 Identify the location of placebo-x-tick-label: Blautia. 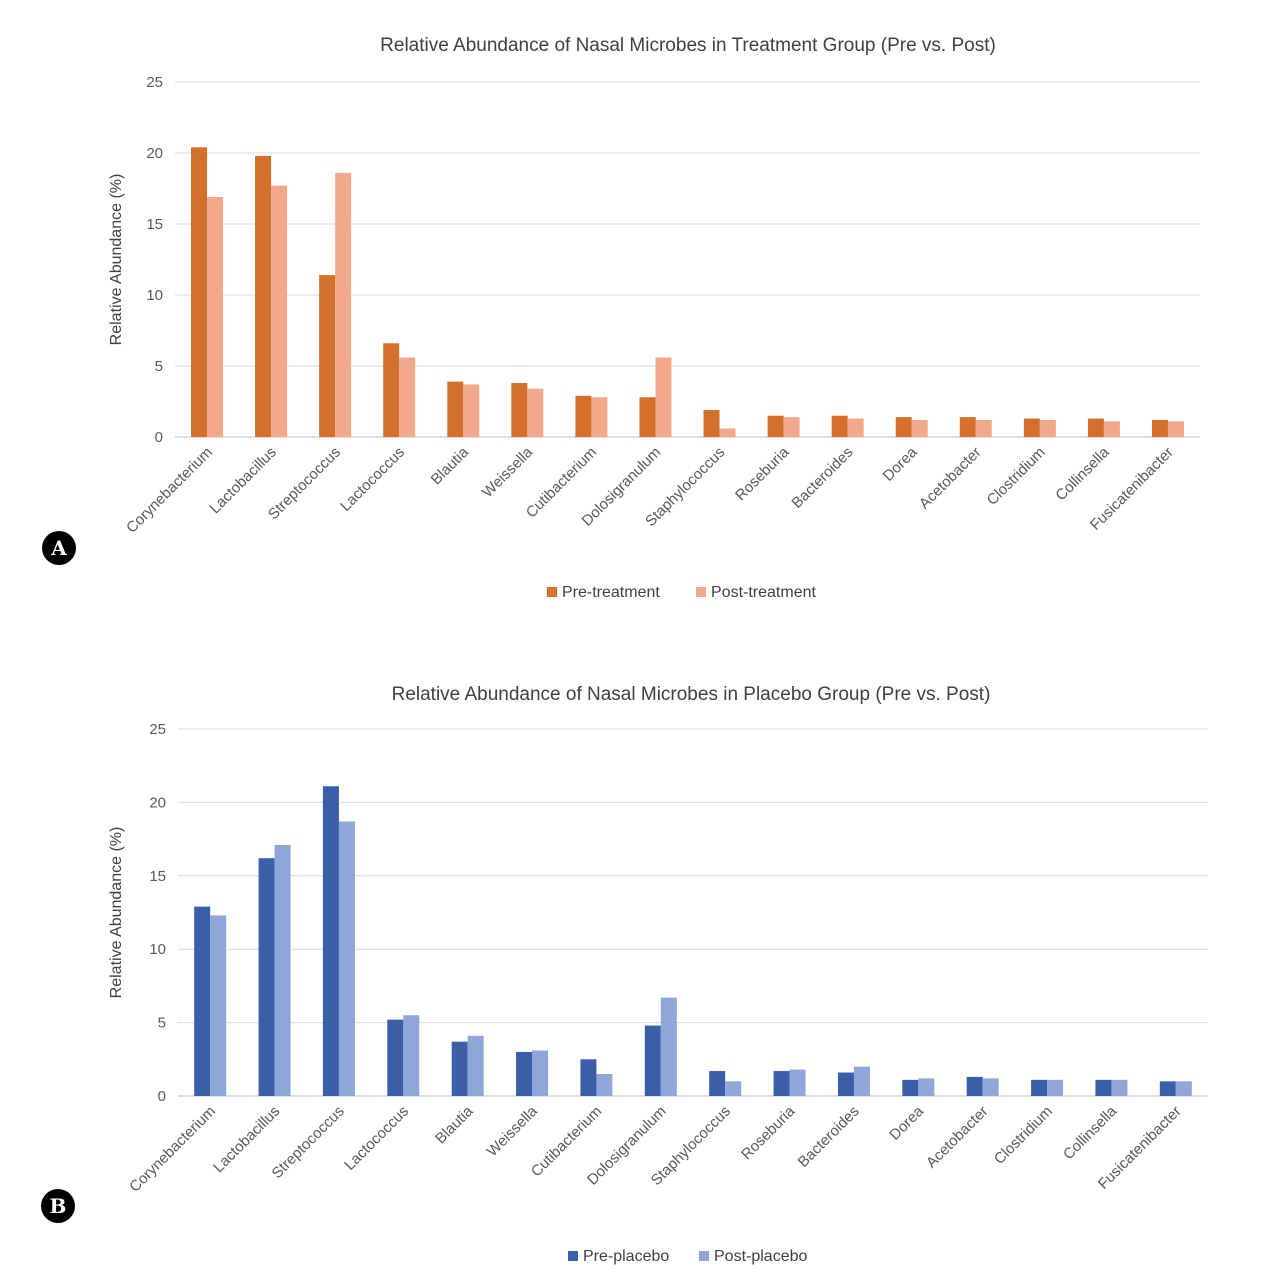
(454, 1124).